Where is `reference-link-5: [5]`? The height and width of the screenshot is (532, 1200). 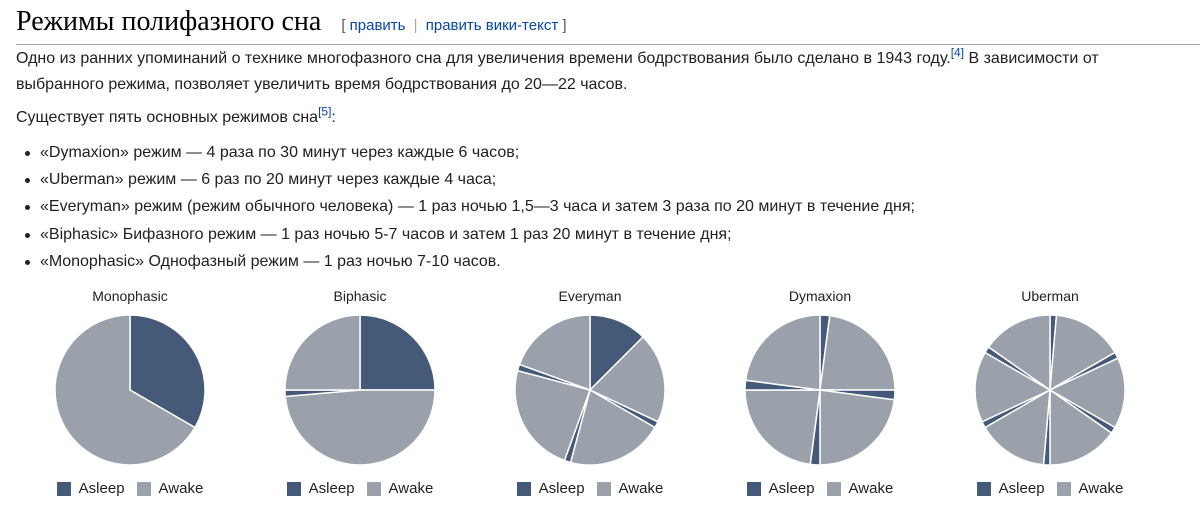 reference-link-5: [5] is located at coordinates (325, 111).